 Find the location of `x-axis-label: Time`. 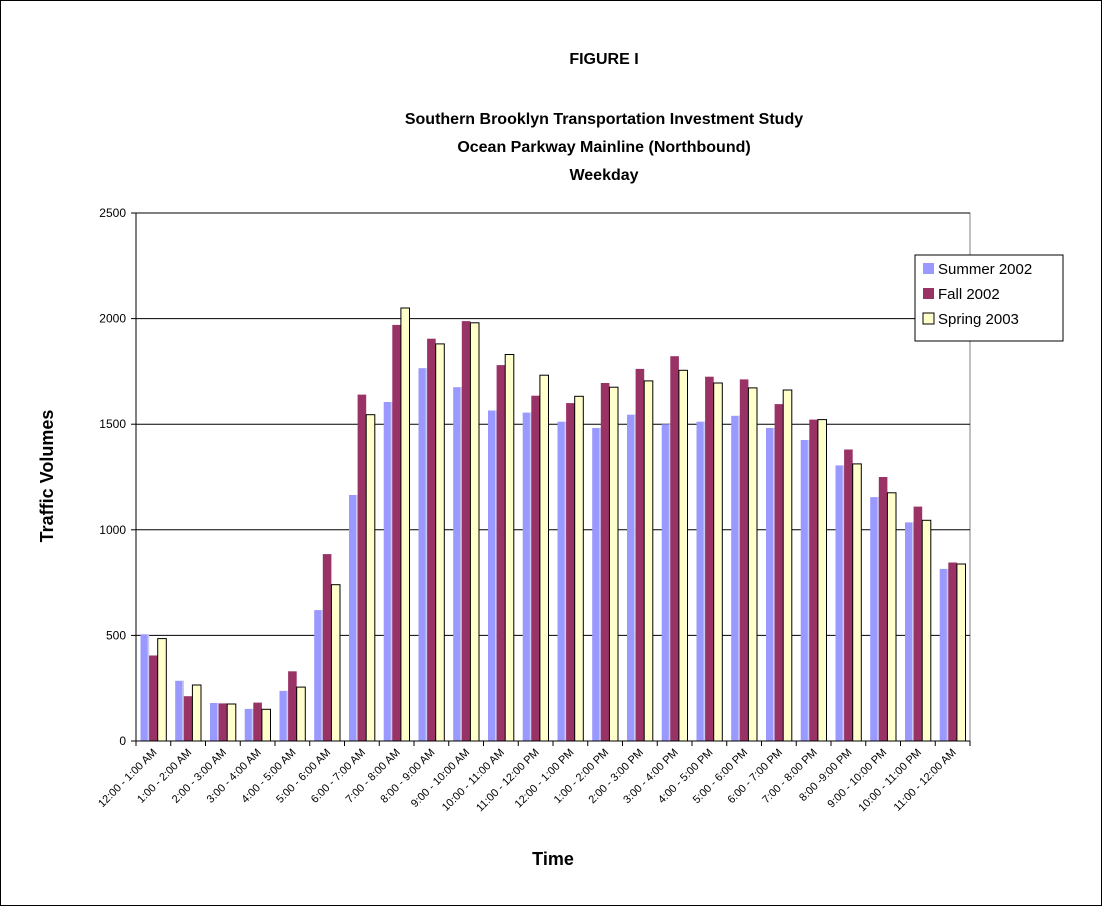

x-axis-label: Time is located at coordinates (553, 859).